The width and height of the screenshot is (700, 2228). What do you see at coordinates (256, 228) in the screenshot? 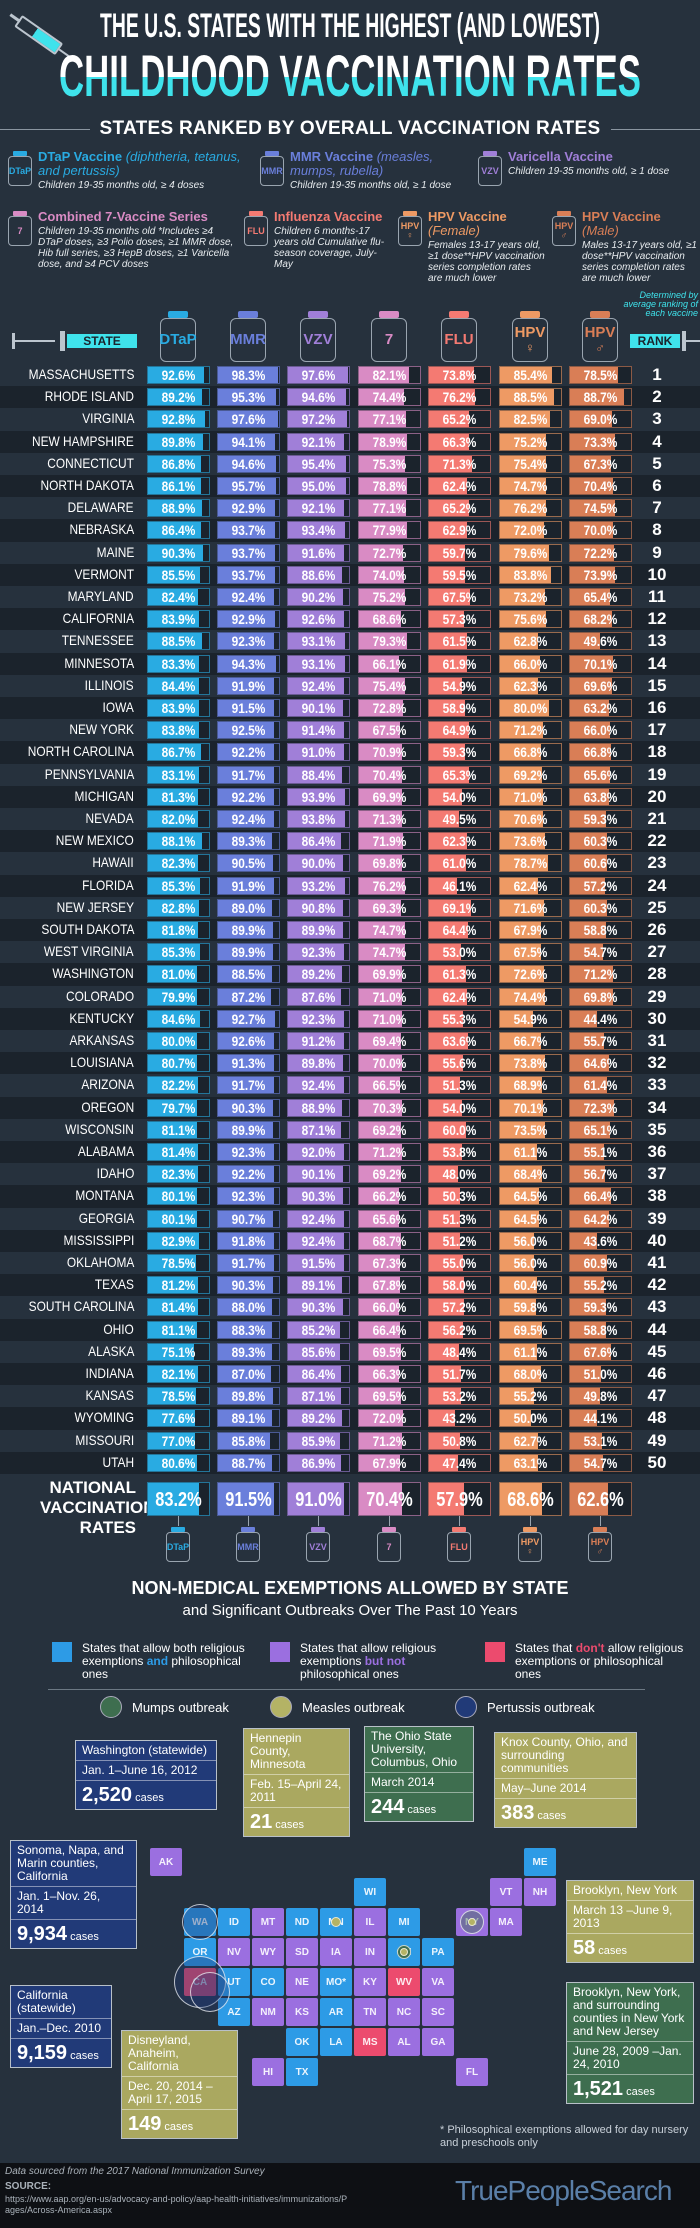
I see `flu-bottle-icon: FLU` at bounding box center [256, 228].